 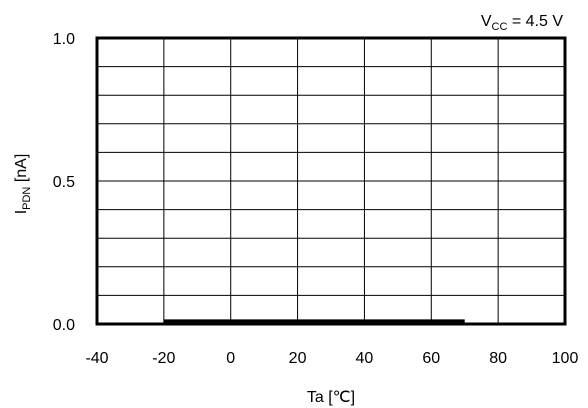 What do you see at coordinates (163, 358) in the screenshot?
I see `x-tick-label: -20` at bounding box center [163, 358].